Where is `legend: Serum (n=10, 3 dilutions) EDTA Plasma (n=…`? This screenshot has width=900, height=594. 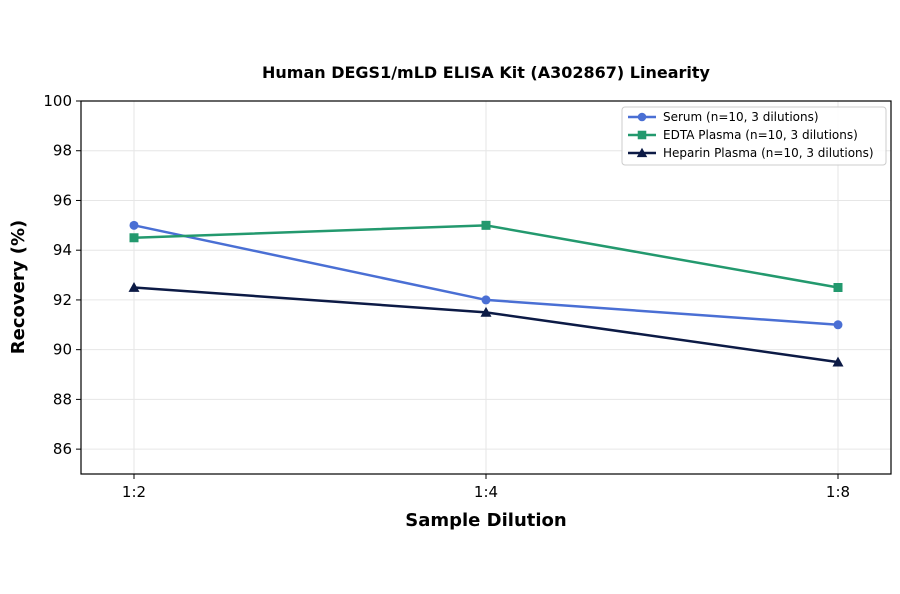
legend: Serum (n=10, 3 dilutions) EDTA Plasma (n=… is located at coordinates (754, 136).